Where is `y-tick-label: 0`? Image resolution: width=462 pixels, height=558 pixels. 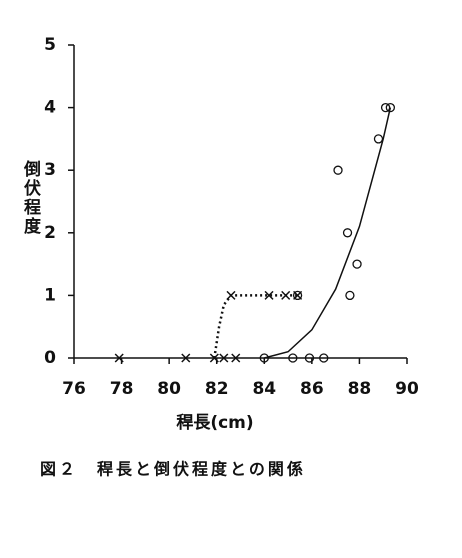
y-tick-label: 0 is located at coordinates (50, 358).